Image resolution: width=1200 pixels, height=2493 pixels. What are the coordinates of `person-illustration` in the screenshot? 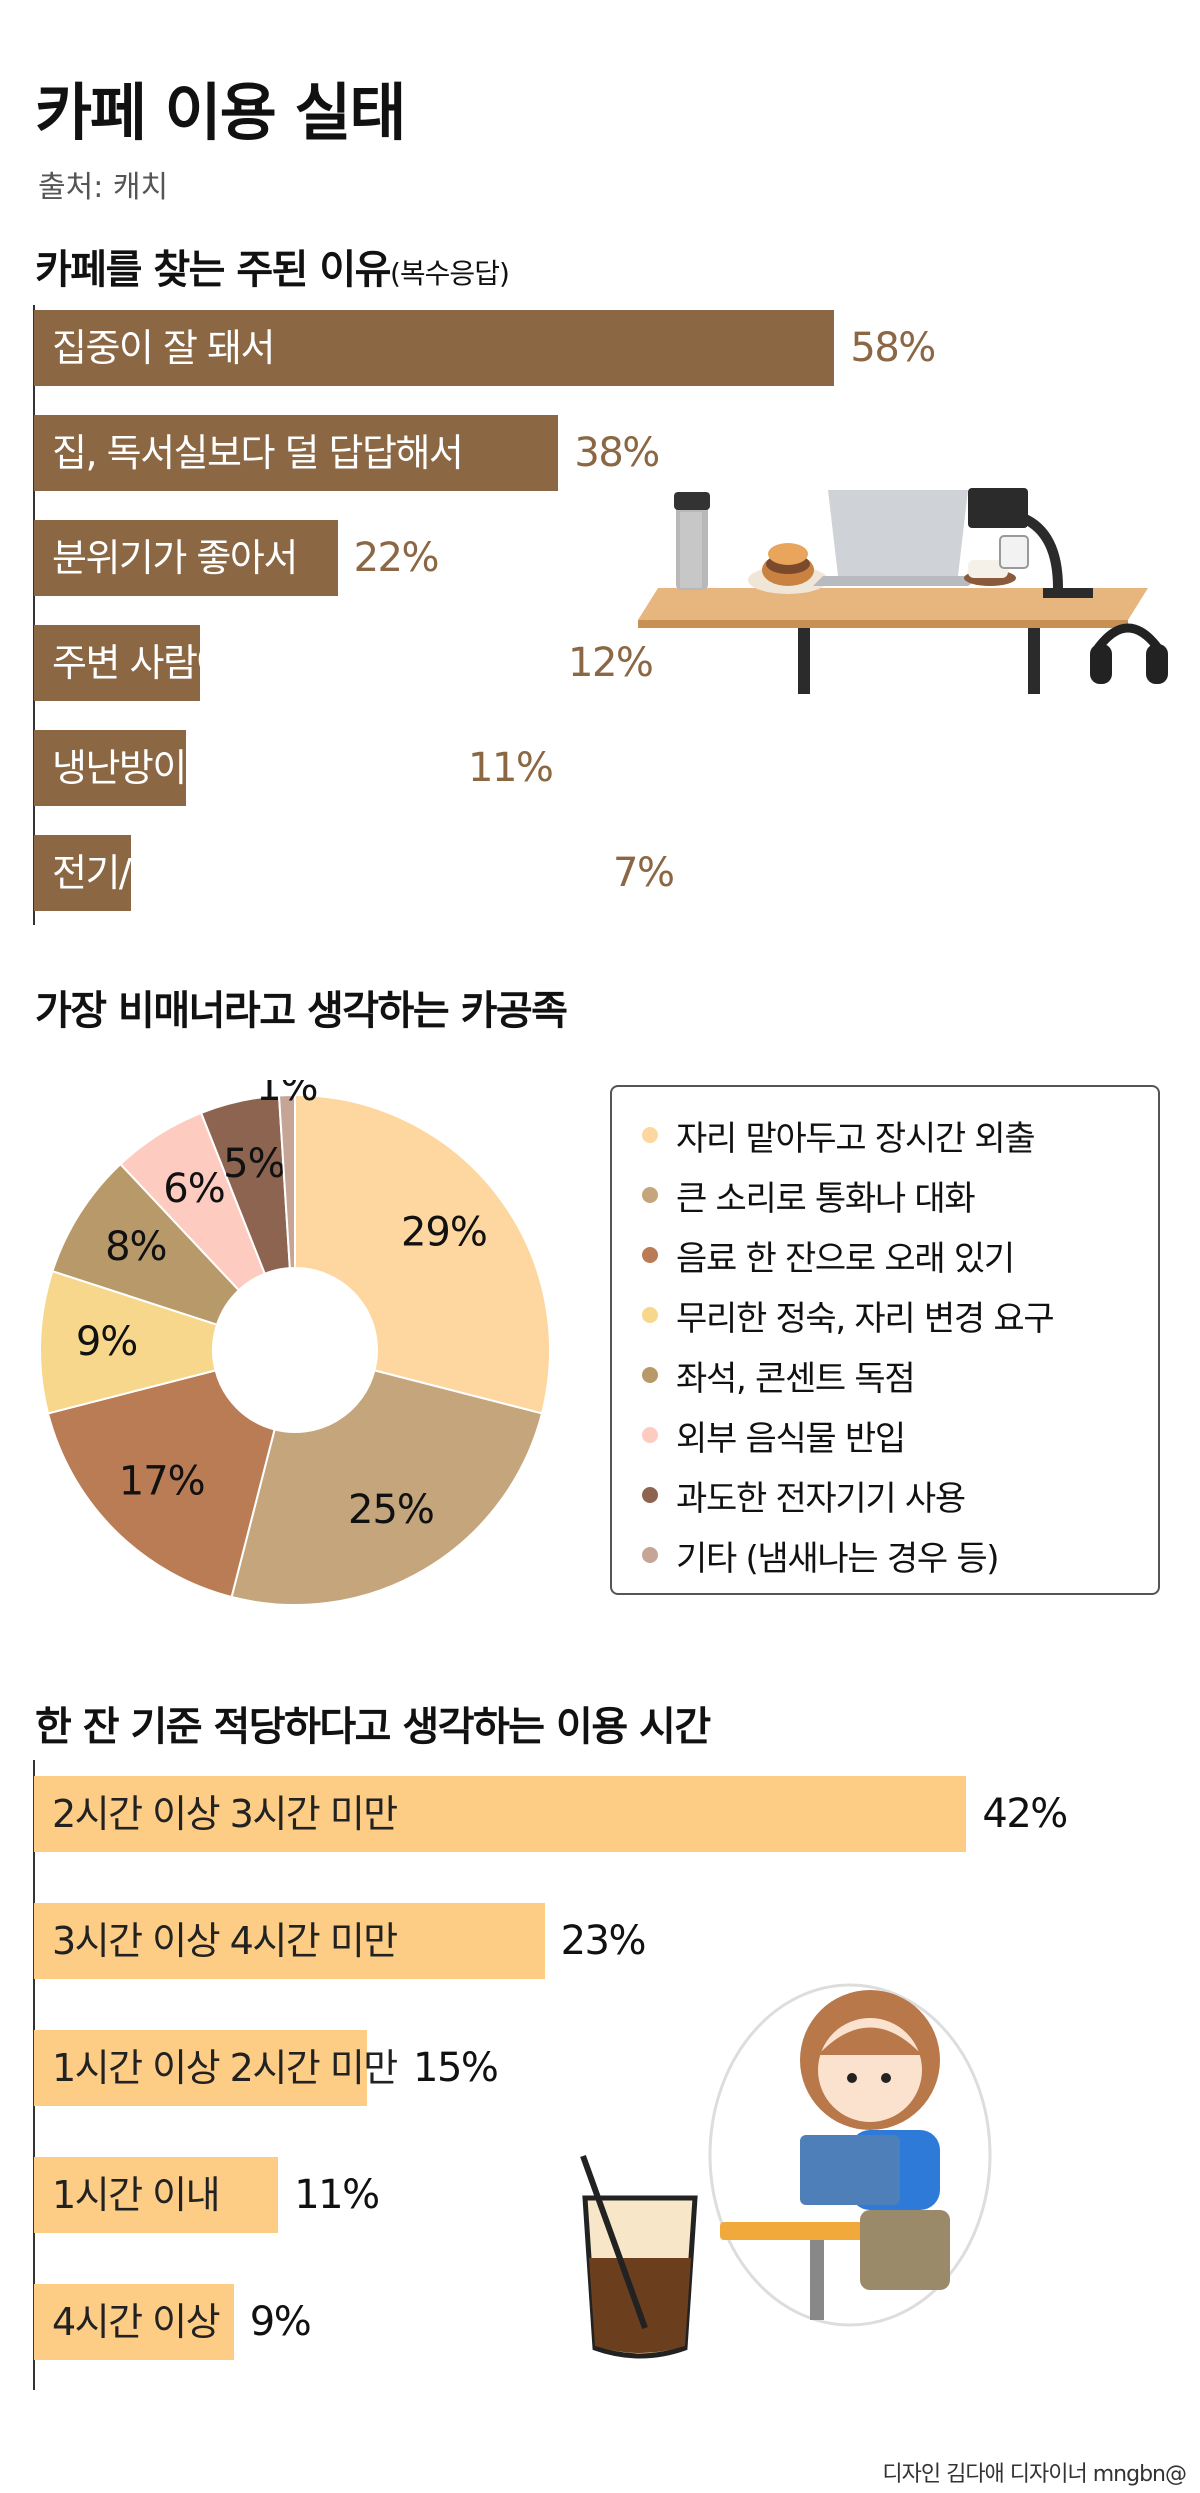 It's located at (850, 2155).